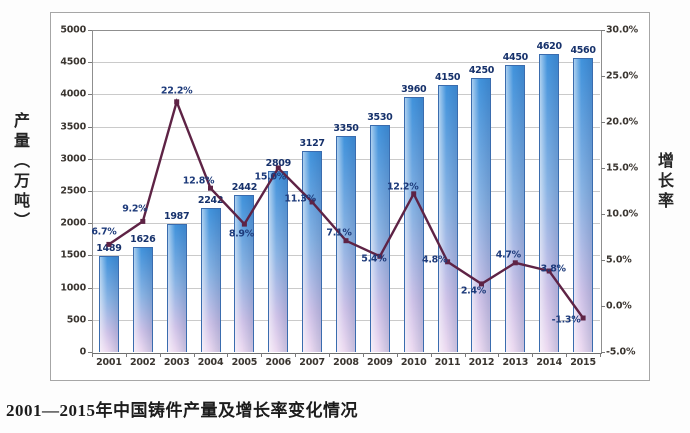 This screenshot has width=690, height=433. What do you see at coordinates (270, 177) in the screenshot?
I see `growth-rate-label: 15.0%` at bounding box center [270, 177].